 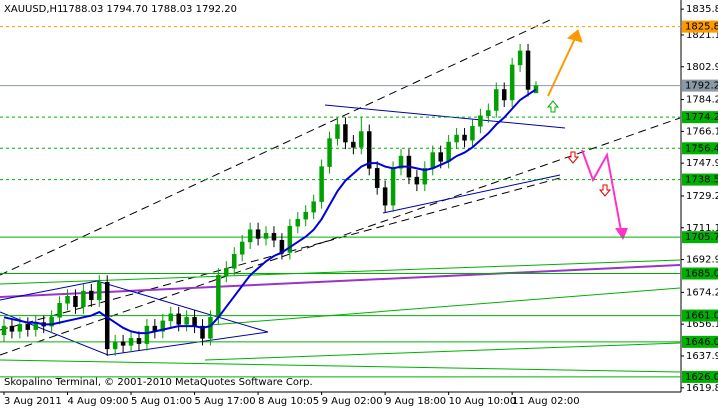 I want to click on y-tick-label: 1821.10, so click(x=702, y=35).